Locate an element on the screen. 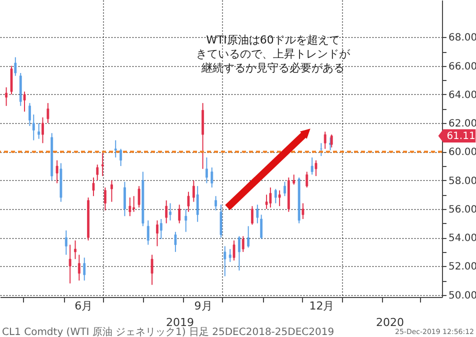  text: 61.11 is located at coordinates (461, 136).